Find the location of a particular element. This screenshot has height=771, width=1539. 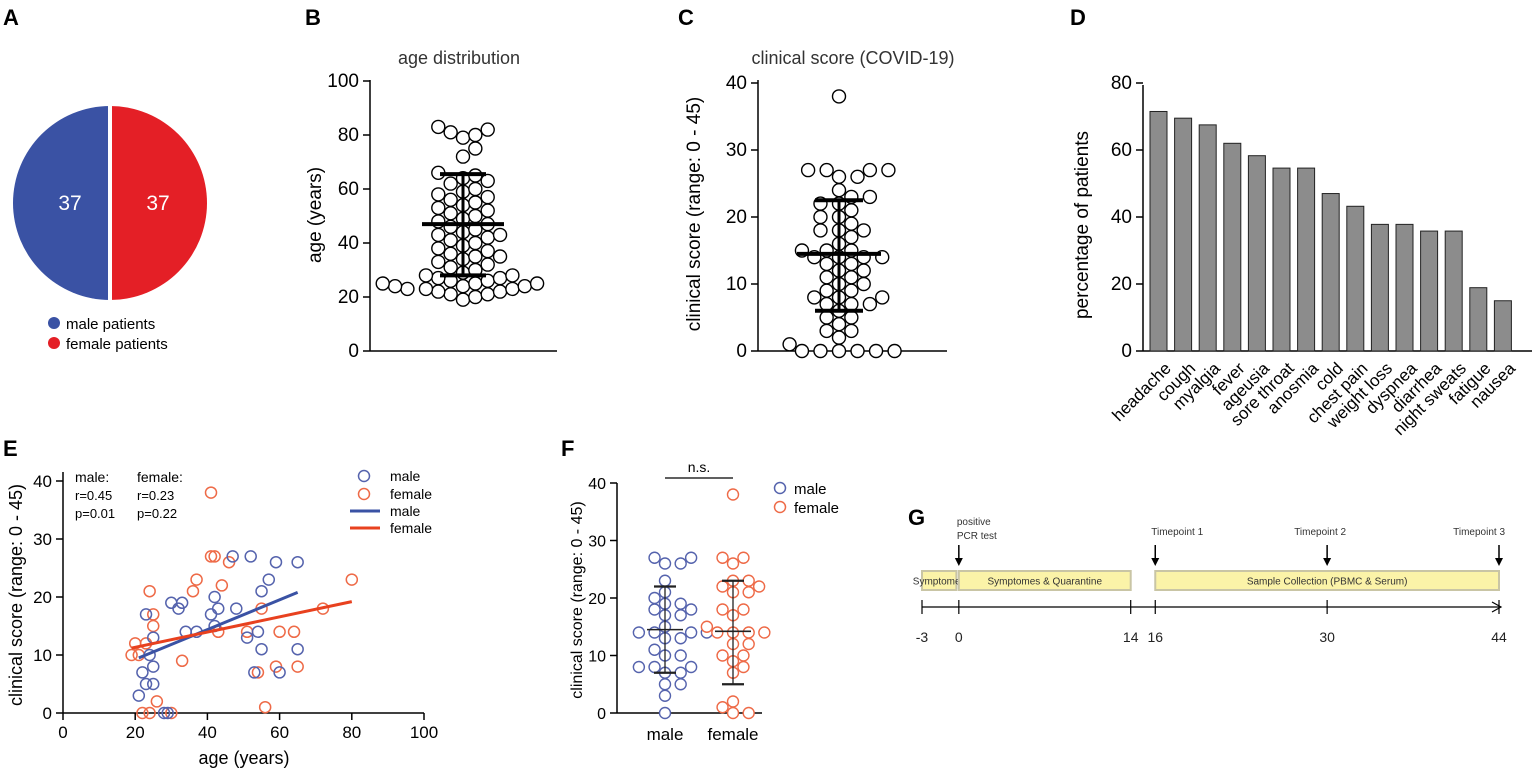

x-category-male: male is located at coordinates (665, 734).